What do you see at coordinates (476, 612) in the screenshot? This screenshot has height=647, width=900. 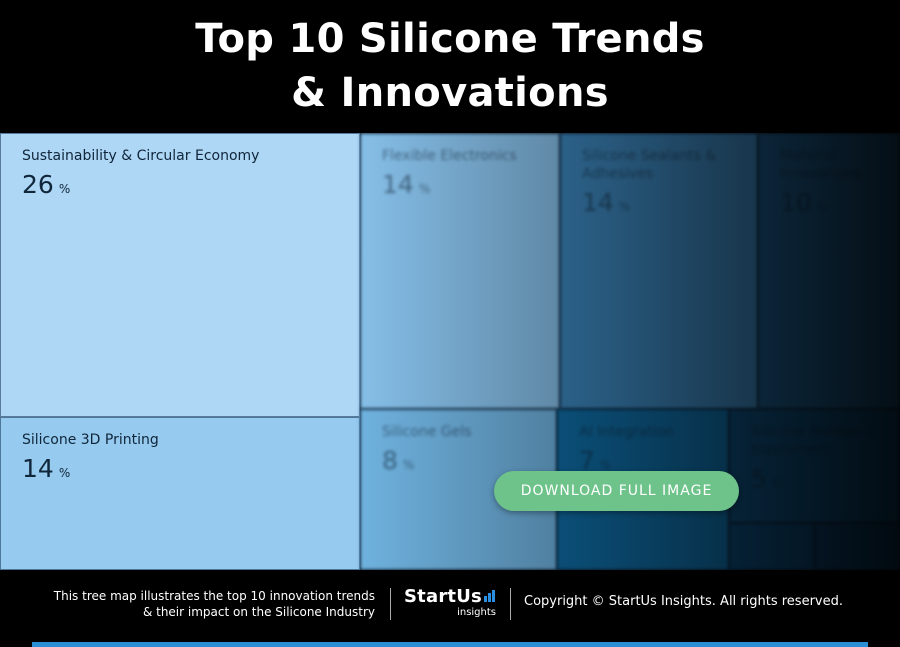 I see `logo-subtext: insights` at bounding box center [476, 612].